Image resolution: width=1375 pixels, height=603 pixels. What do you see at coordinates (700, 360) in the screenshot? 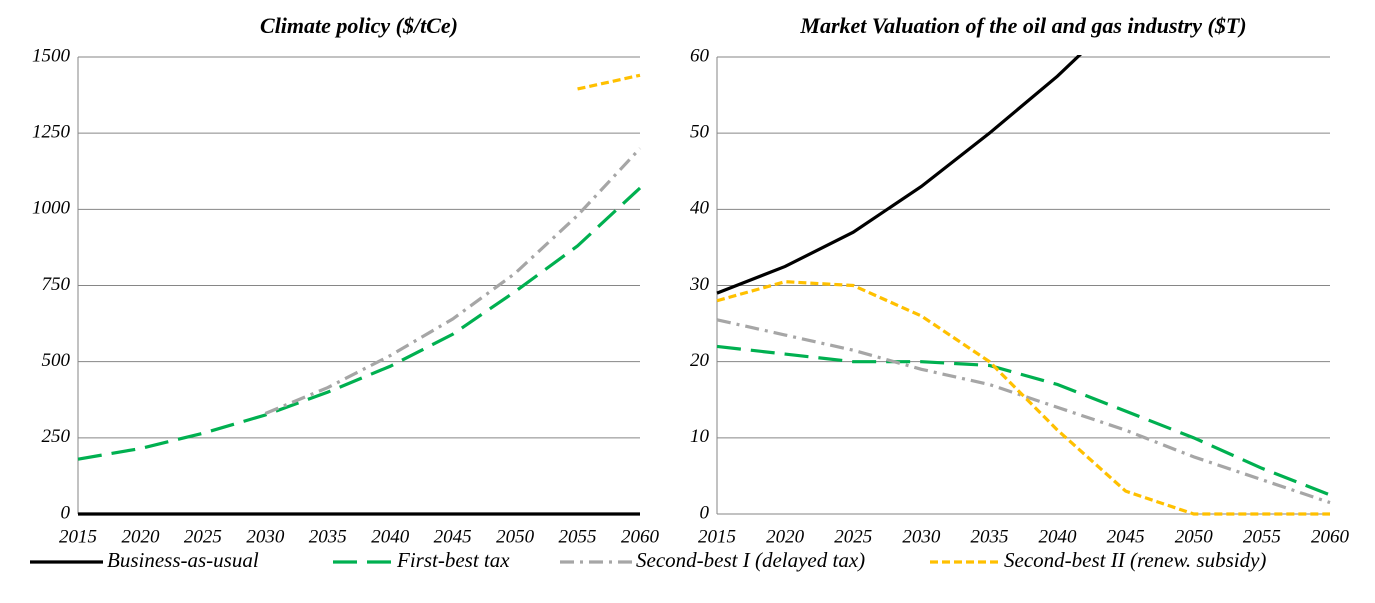
I see `y-tick-label: 20` at bounding box center [700, 360].